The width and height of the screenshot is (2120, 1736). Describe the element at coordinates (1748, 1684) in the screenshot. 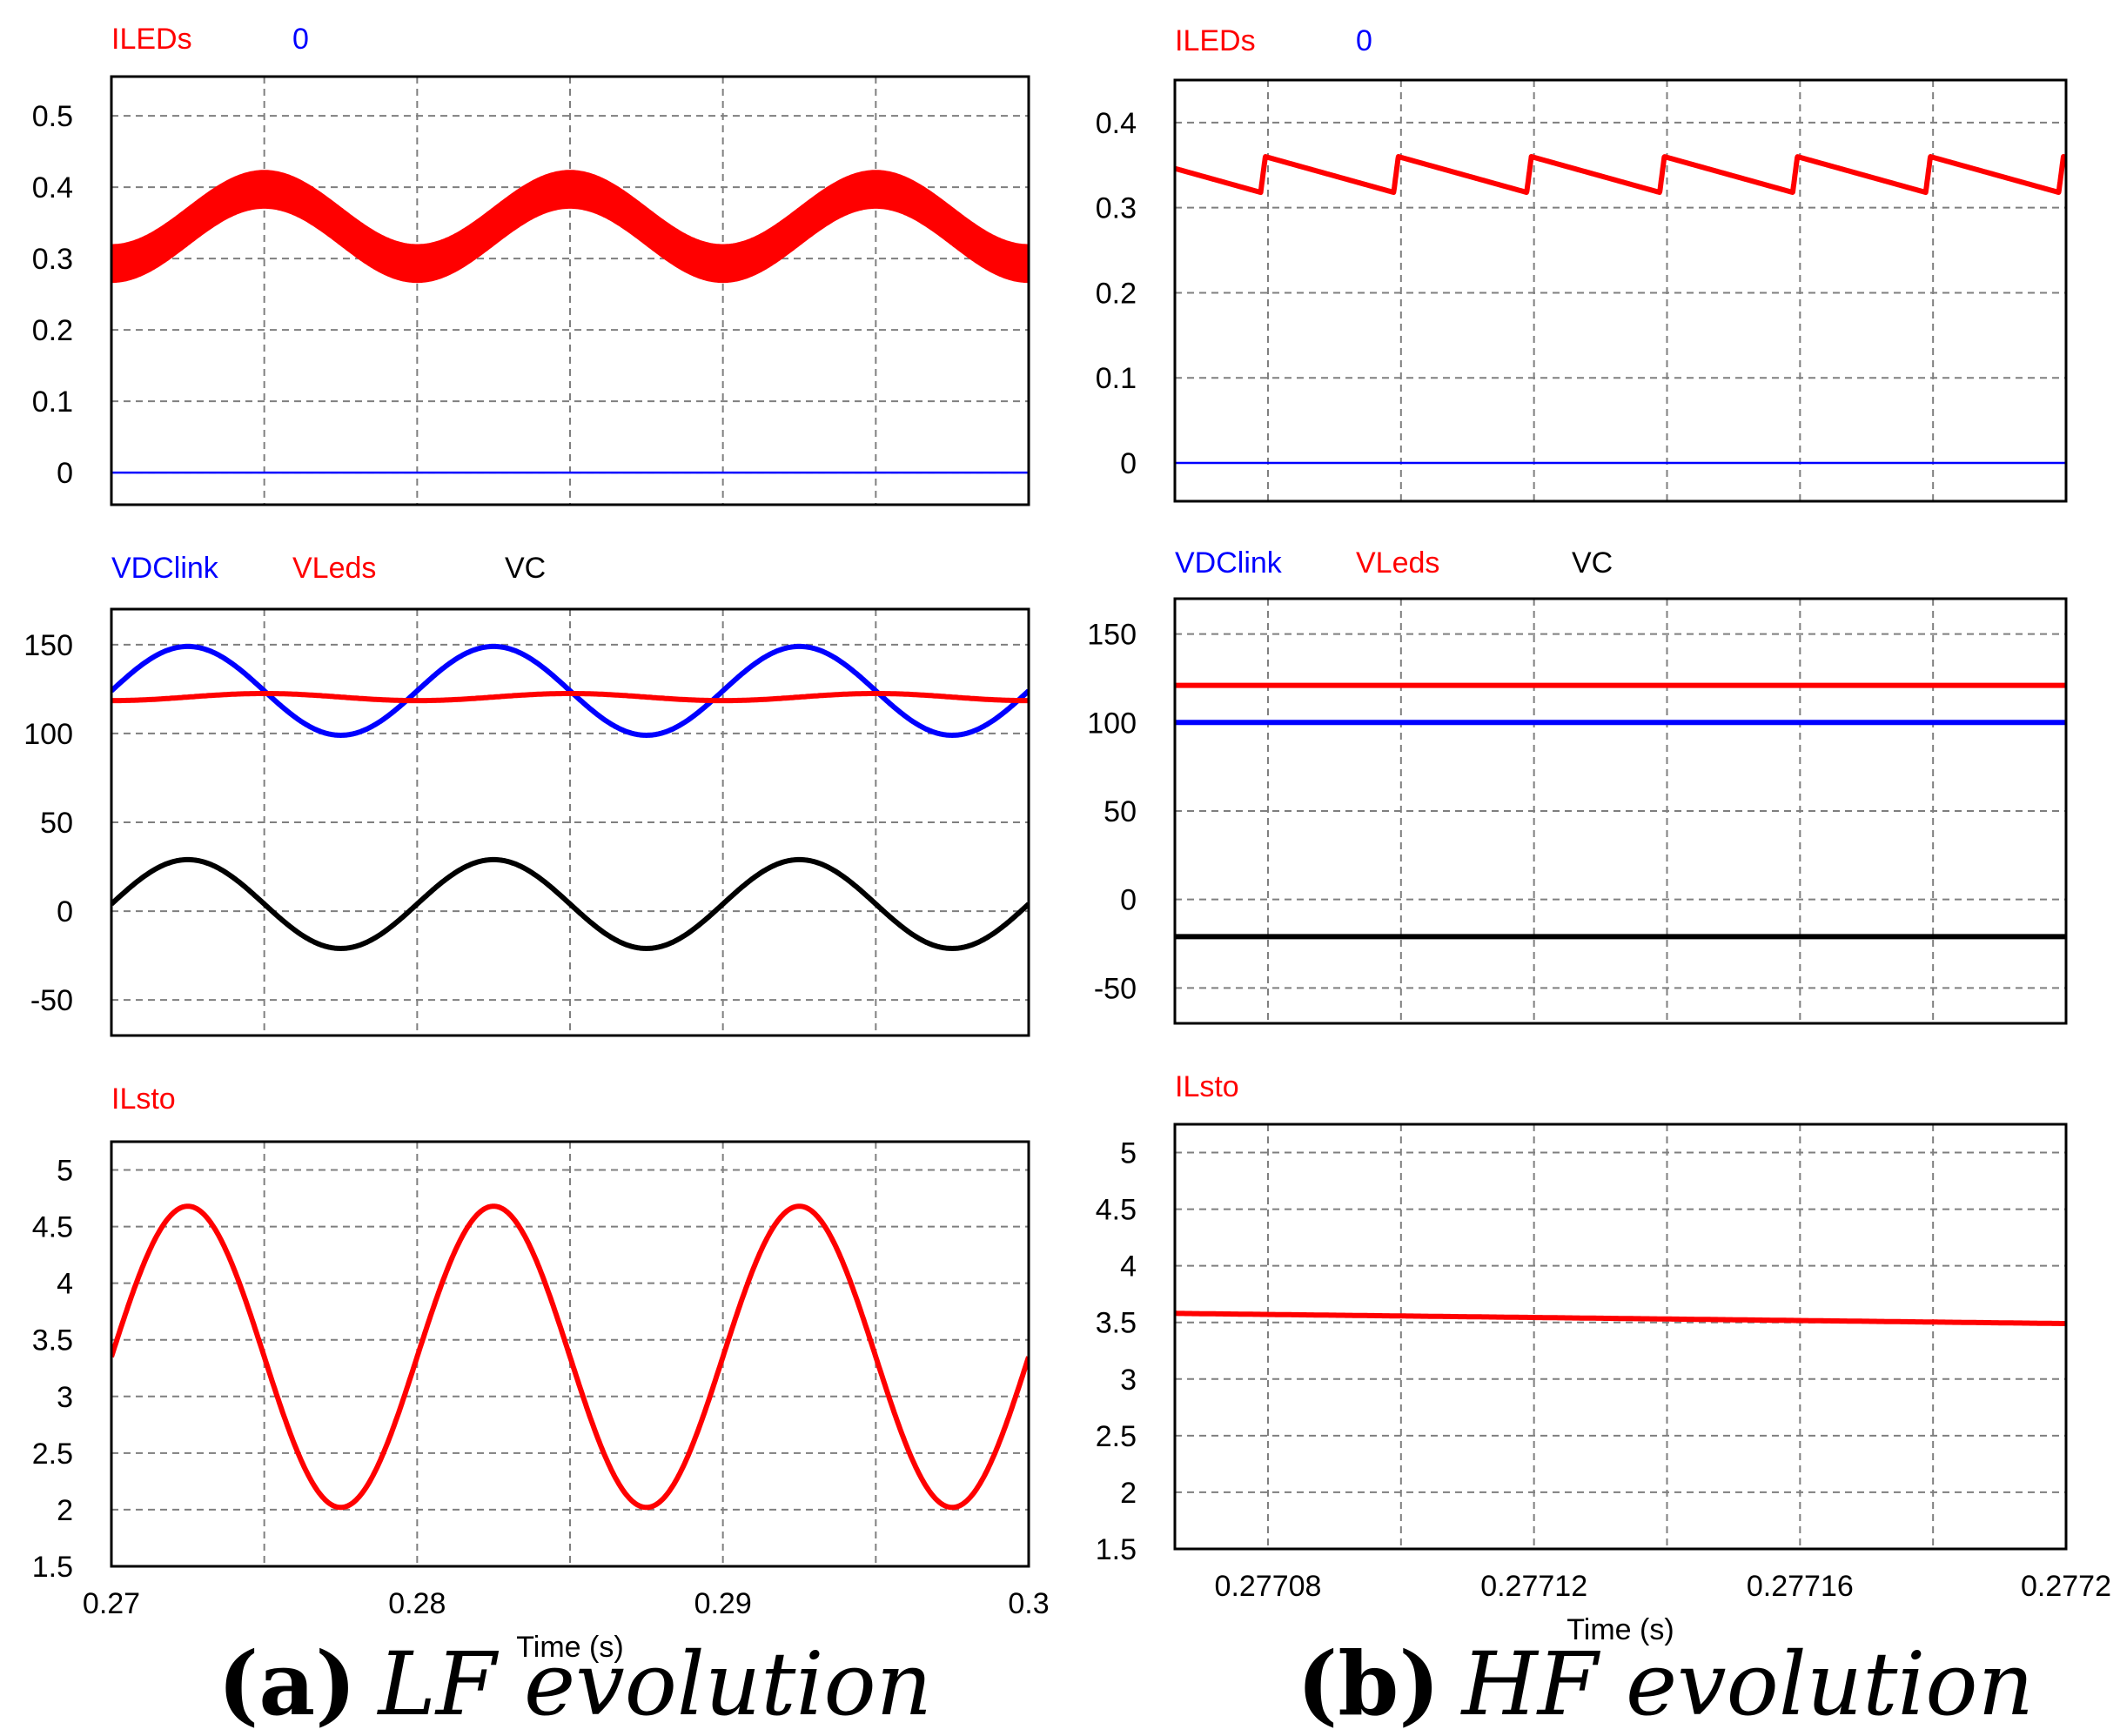

I see `caption-b-text: HF evolution` at that location.